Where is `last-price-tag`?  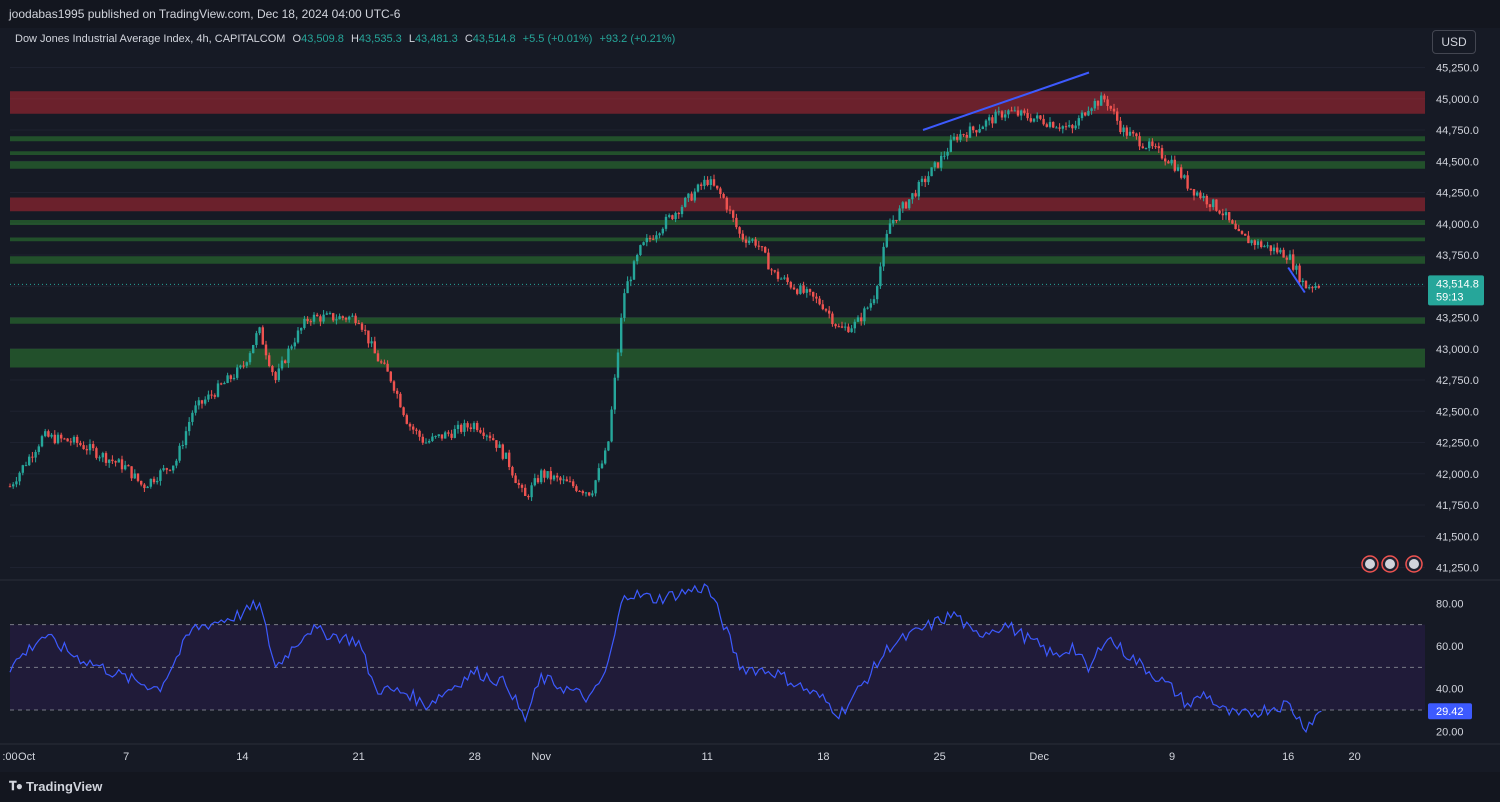
last-price-tag is located at coordinates (1456, 290).